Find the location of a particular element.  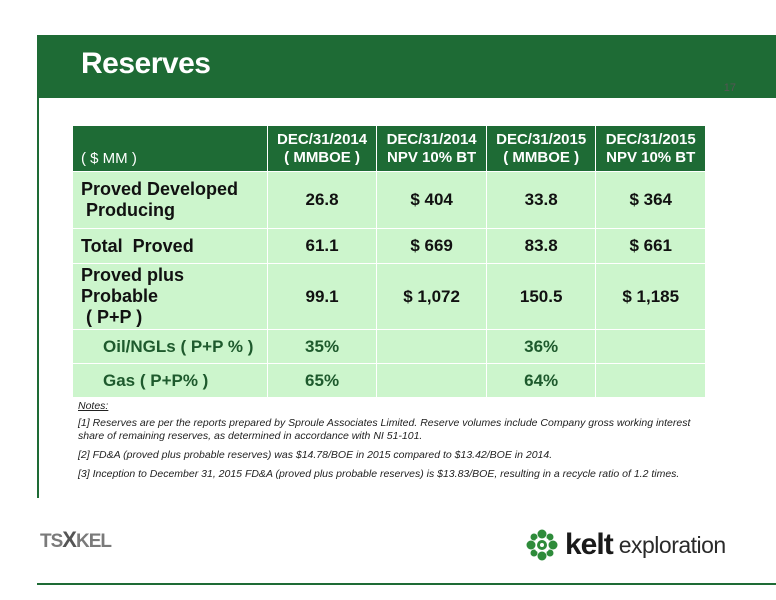

table-cell: $ 364 is located at coordinates (650, 200).